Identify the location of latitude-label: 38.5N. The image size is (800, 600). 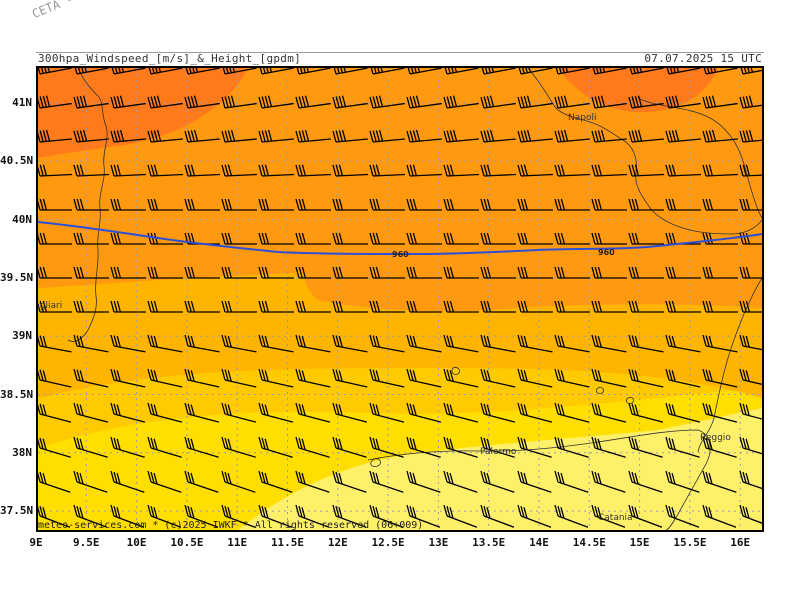
(17, 394).